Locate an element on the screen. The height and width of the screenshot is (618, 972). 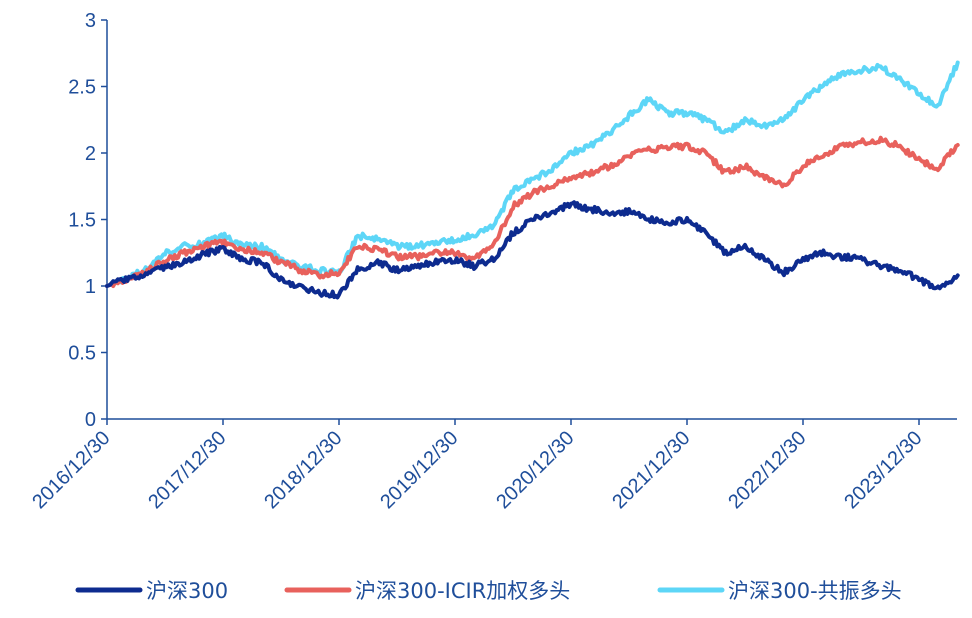
x-tick-label: 2022/12/30 is located at coordinates (767, 470).